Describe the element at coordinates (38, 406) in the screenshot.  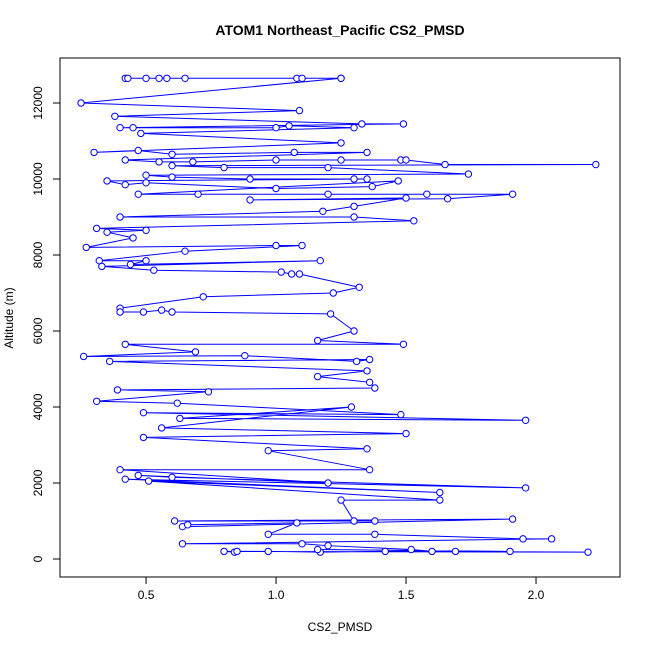
I see `y-tick-label: 4000` at that location.